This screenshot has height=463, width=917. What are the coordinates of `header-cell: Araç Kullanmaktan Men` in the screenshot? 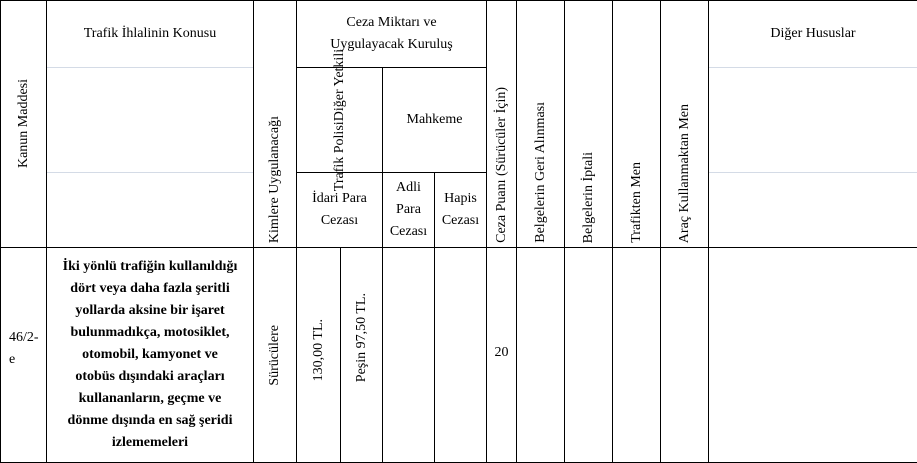 It's located at (684, 124).